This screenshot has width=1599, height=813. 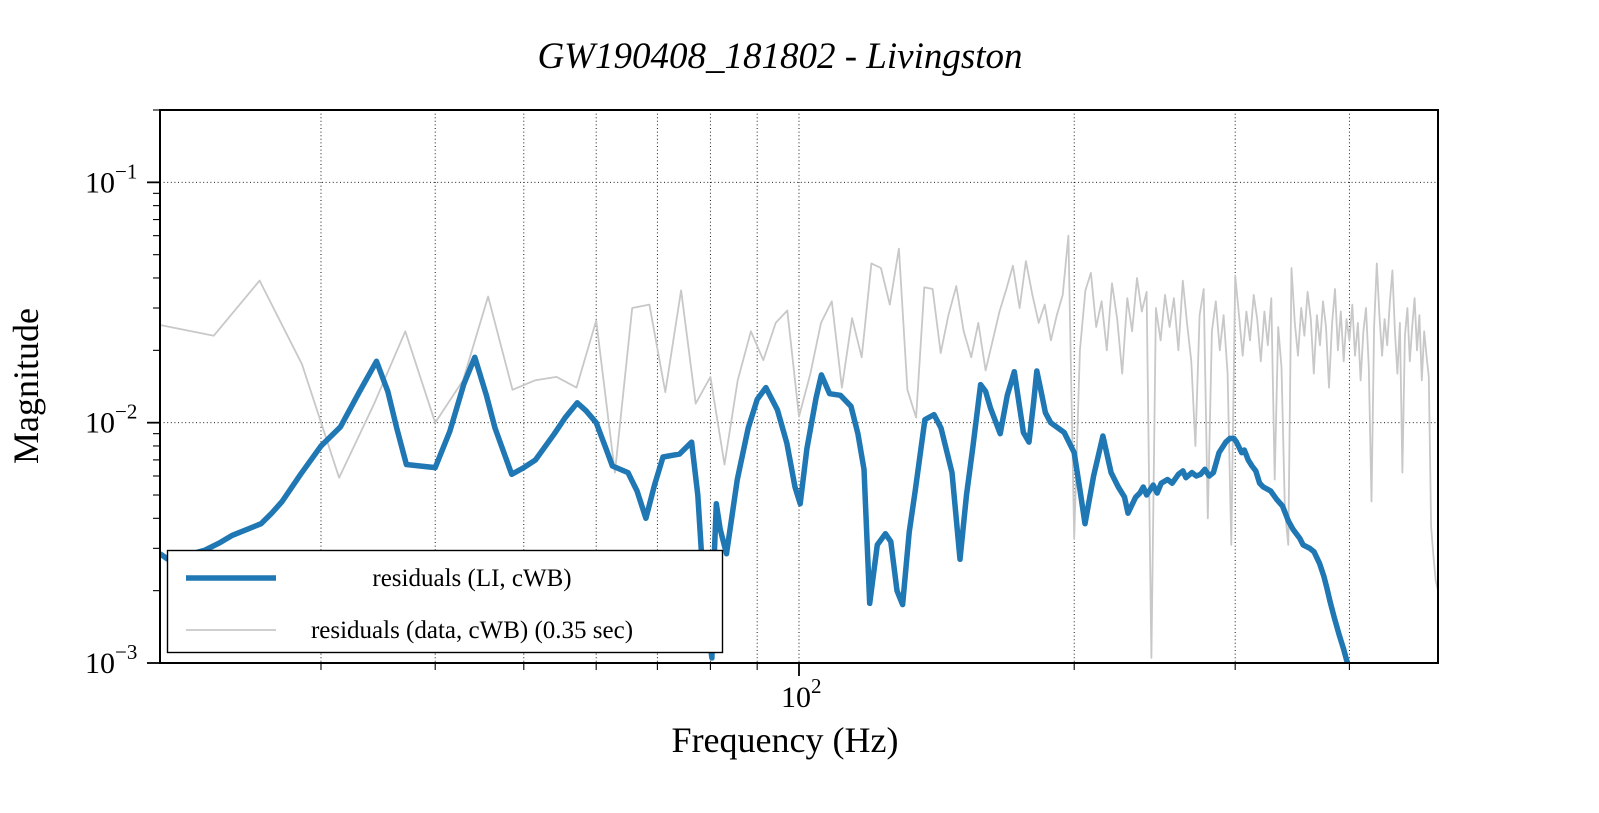 What do you see at coordinates (111, 179) in the screenshot?
I see `y-tick-label-0.1: 10⁻¹` at bounding box center [111, 179].